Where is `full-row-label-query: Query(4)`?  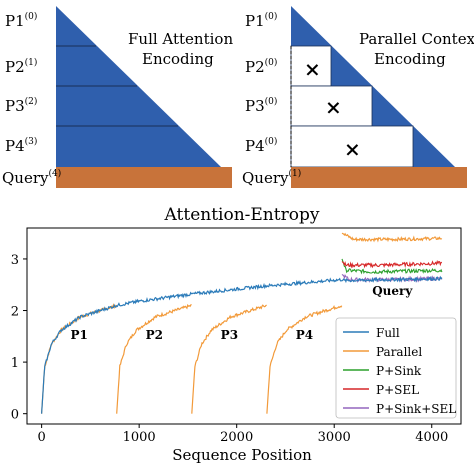
full-row-label-query: Query(4) is located at coordinates (31, 177).